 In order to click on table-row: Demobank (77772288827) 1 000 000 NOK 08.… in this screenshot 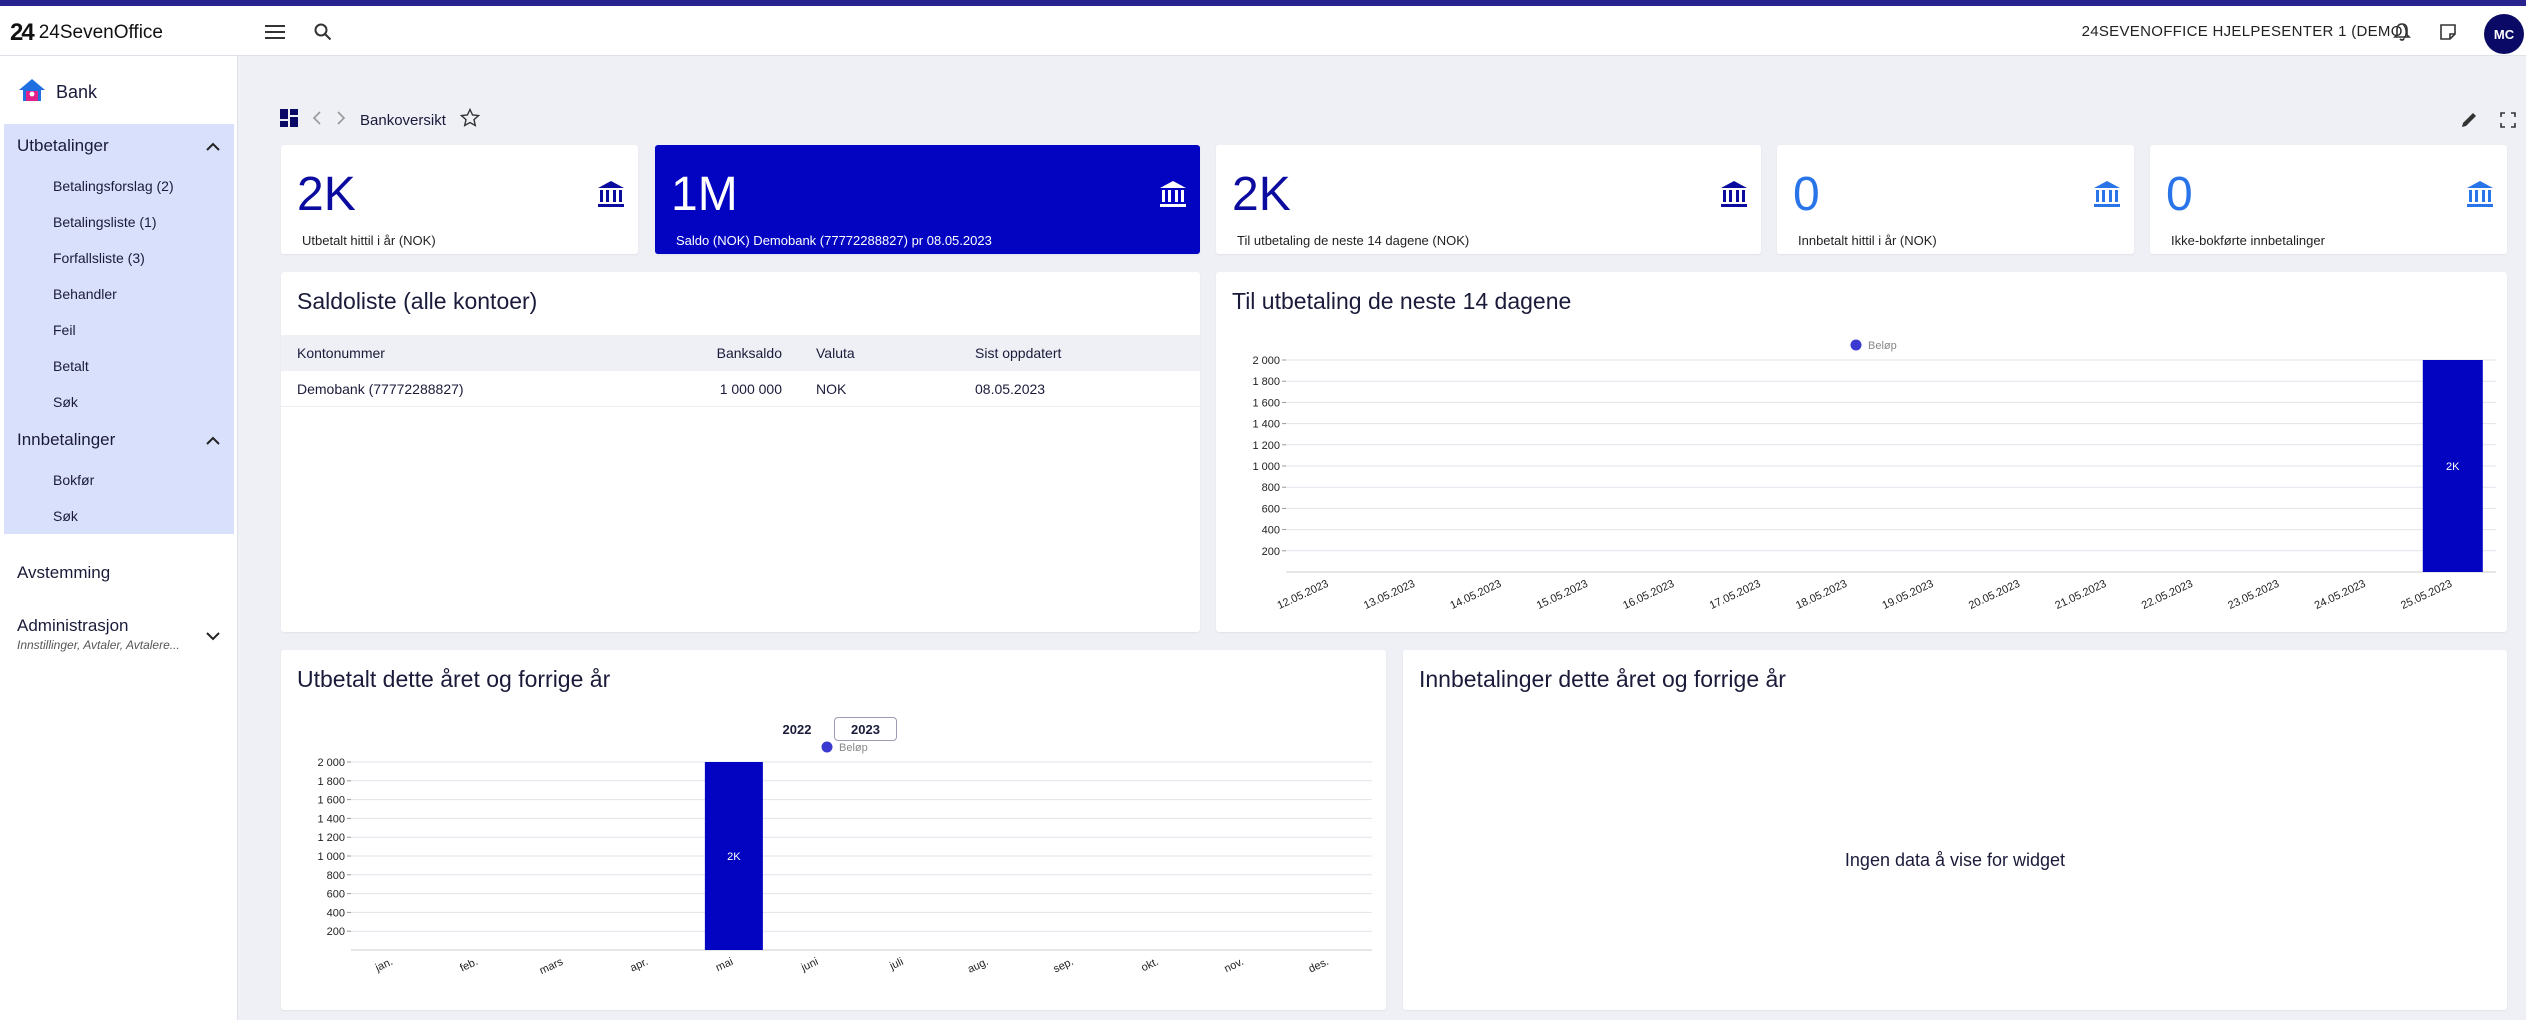, I will do `click(740, 389)`.